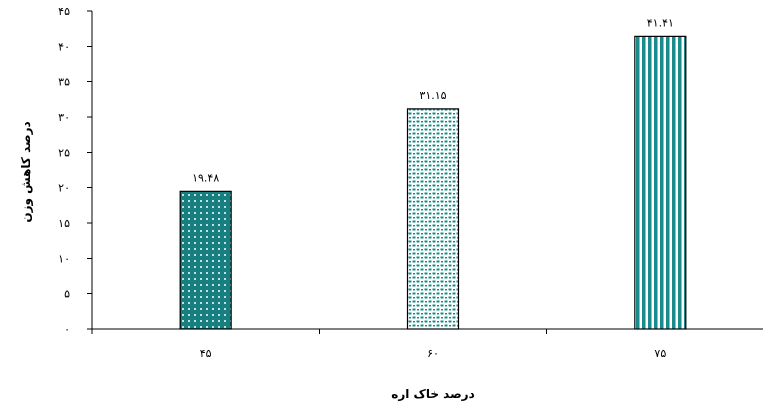 The width and height of the screenshot is (763, 406). I want to click on data-label-2: ۳۱.۱۵, so click(432, 95).